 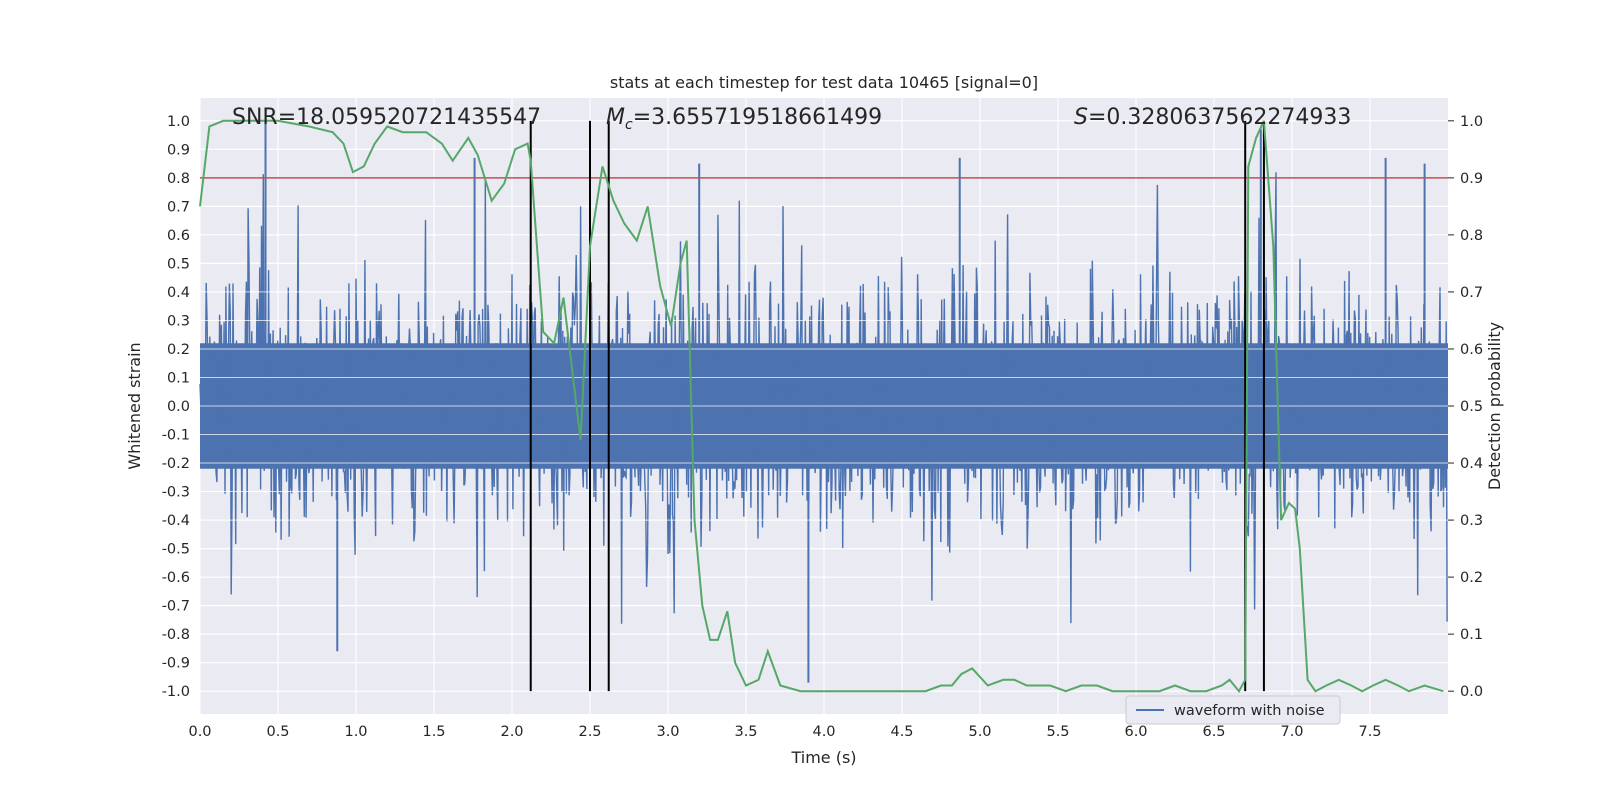 What do you see at coordinates (1471, 407) in the screenshot?
I see `y-tick-label-right: 0.5` at bounding box center [1471, 407].